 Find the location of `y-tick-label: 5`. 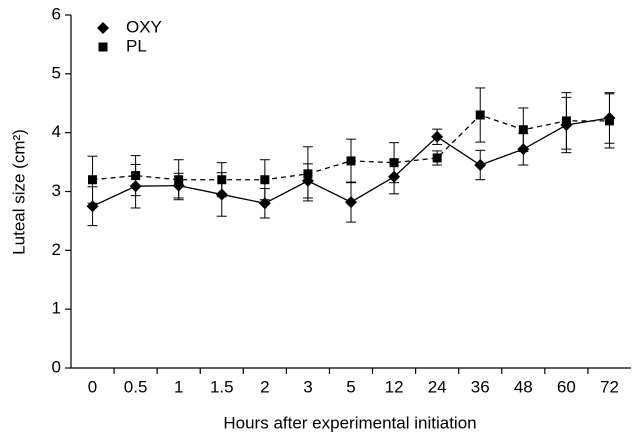

y-tick-label: 5 is located at coordinates (56, 72).